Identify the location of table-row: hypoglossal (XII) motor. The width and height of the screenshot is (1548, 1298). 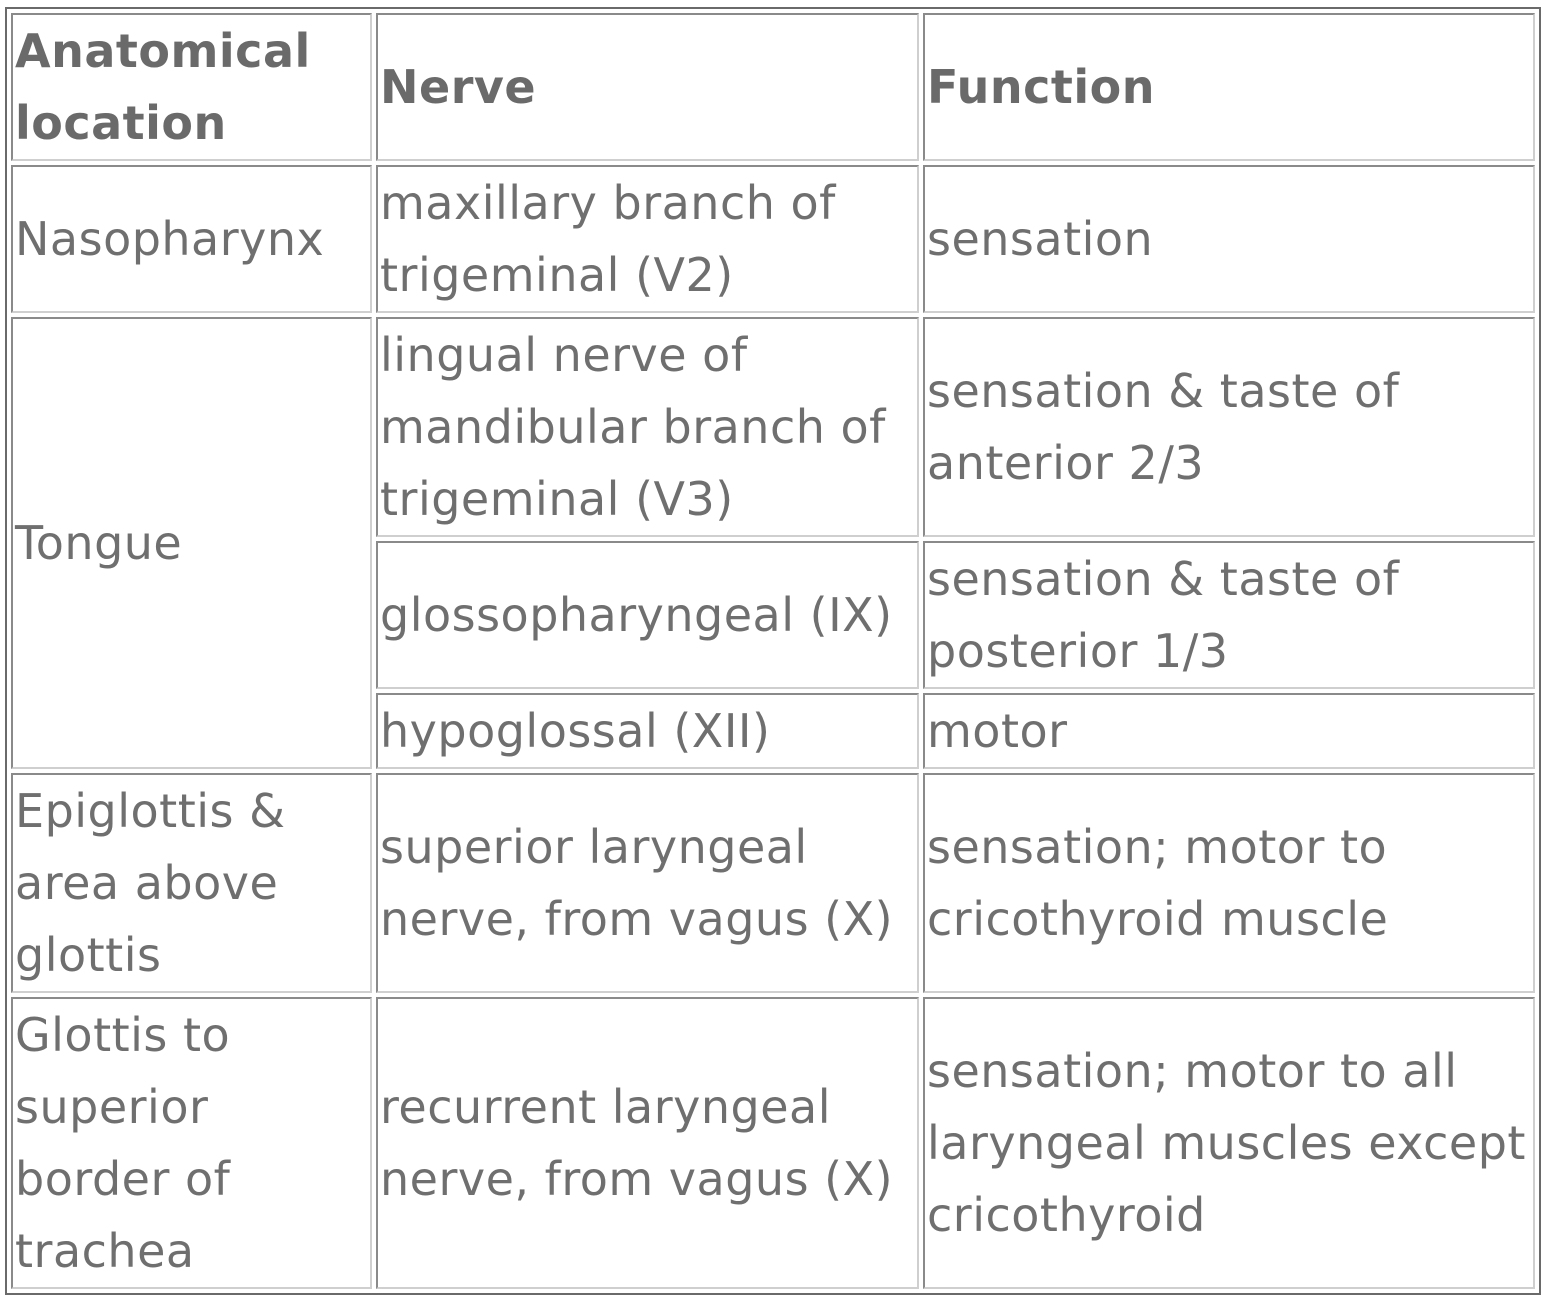
(773, 731).